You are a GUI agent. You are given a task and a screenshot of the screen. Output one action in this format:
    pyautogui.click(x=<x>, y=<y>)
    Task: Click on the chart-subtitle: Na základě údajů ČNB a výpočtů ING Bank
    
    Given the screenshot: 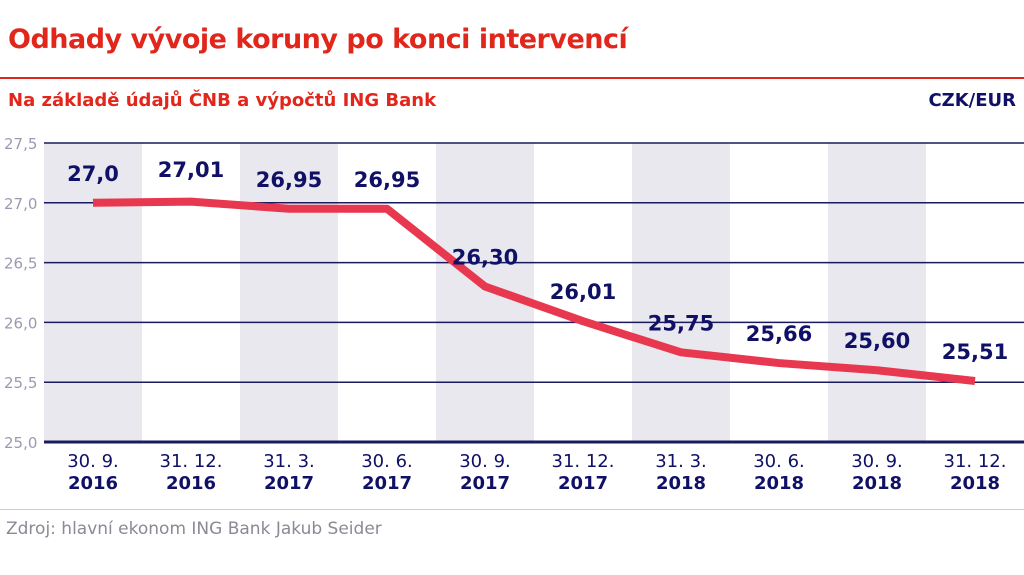 What is the action you would take?
    pyautogui.click(x=222, y=100)
    